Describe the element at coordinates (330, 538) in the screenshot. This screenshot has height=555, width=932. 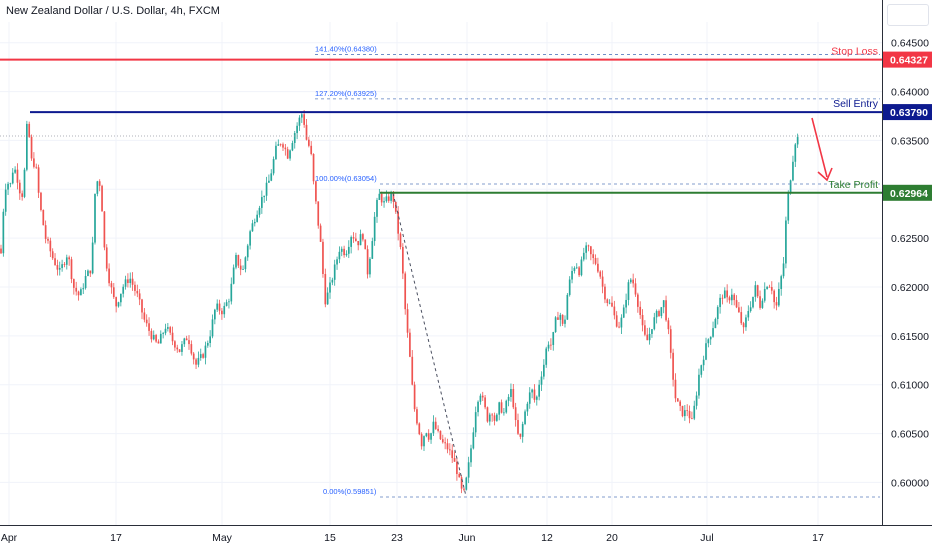
I see `x-tick-label: 15` at that location.